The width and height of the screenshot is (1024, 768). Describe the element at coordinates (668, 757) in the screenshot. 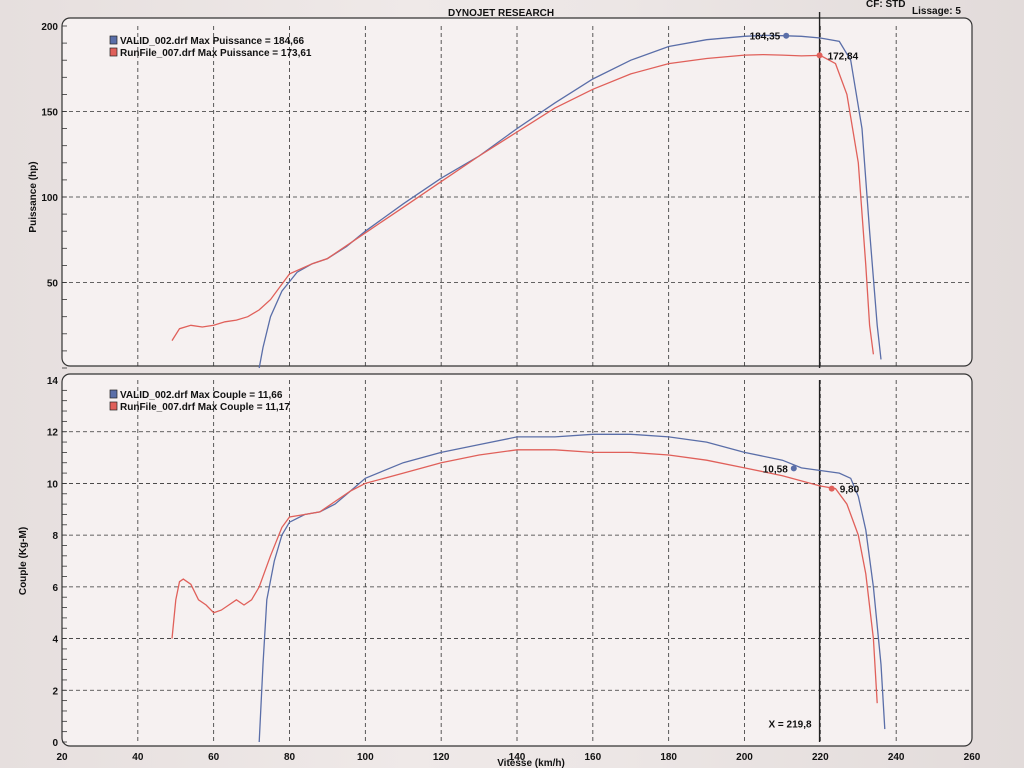

I see `torque-x-tick-label: 180` at that location.